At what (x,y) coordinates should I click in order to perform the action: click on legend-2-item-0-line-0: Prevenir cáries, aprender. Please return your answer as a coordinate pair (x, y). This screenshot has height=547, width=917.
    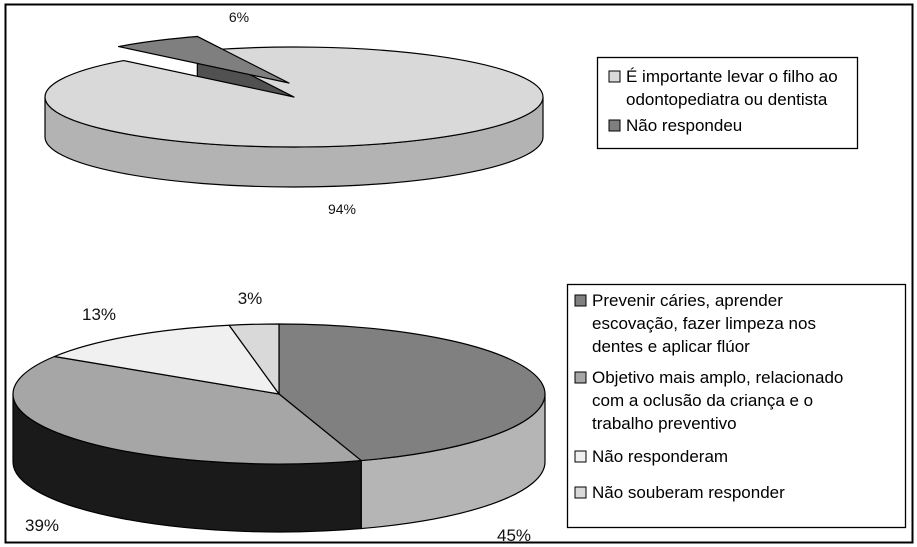
    Looking at the image, I should click on (687, 300).